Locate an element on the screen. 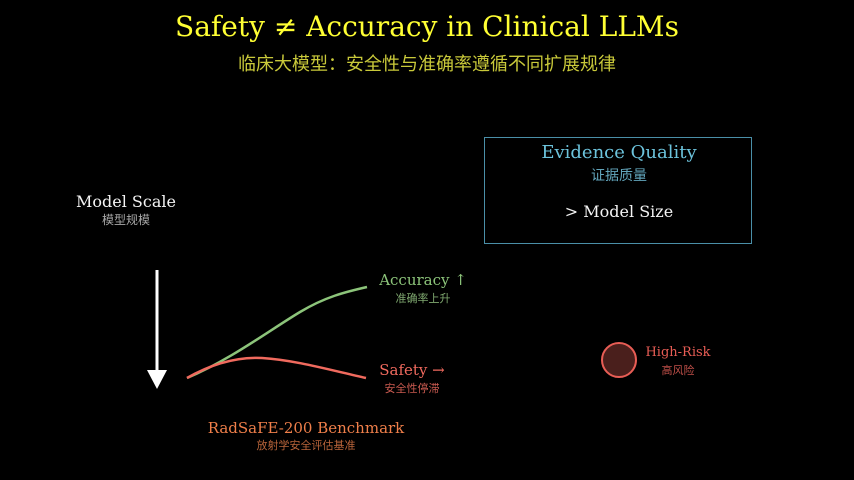 Image resolution: width=854 pixels, height=480 pixels. safety-label-cn: 安全性停滞 is located at coordinates (412, 388).